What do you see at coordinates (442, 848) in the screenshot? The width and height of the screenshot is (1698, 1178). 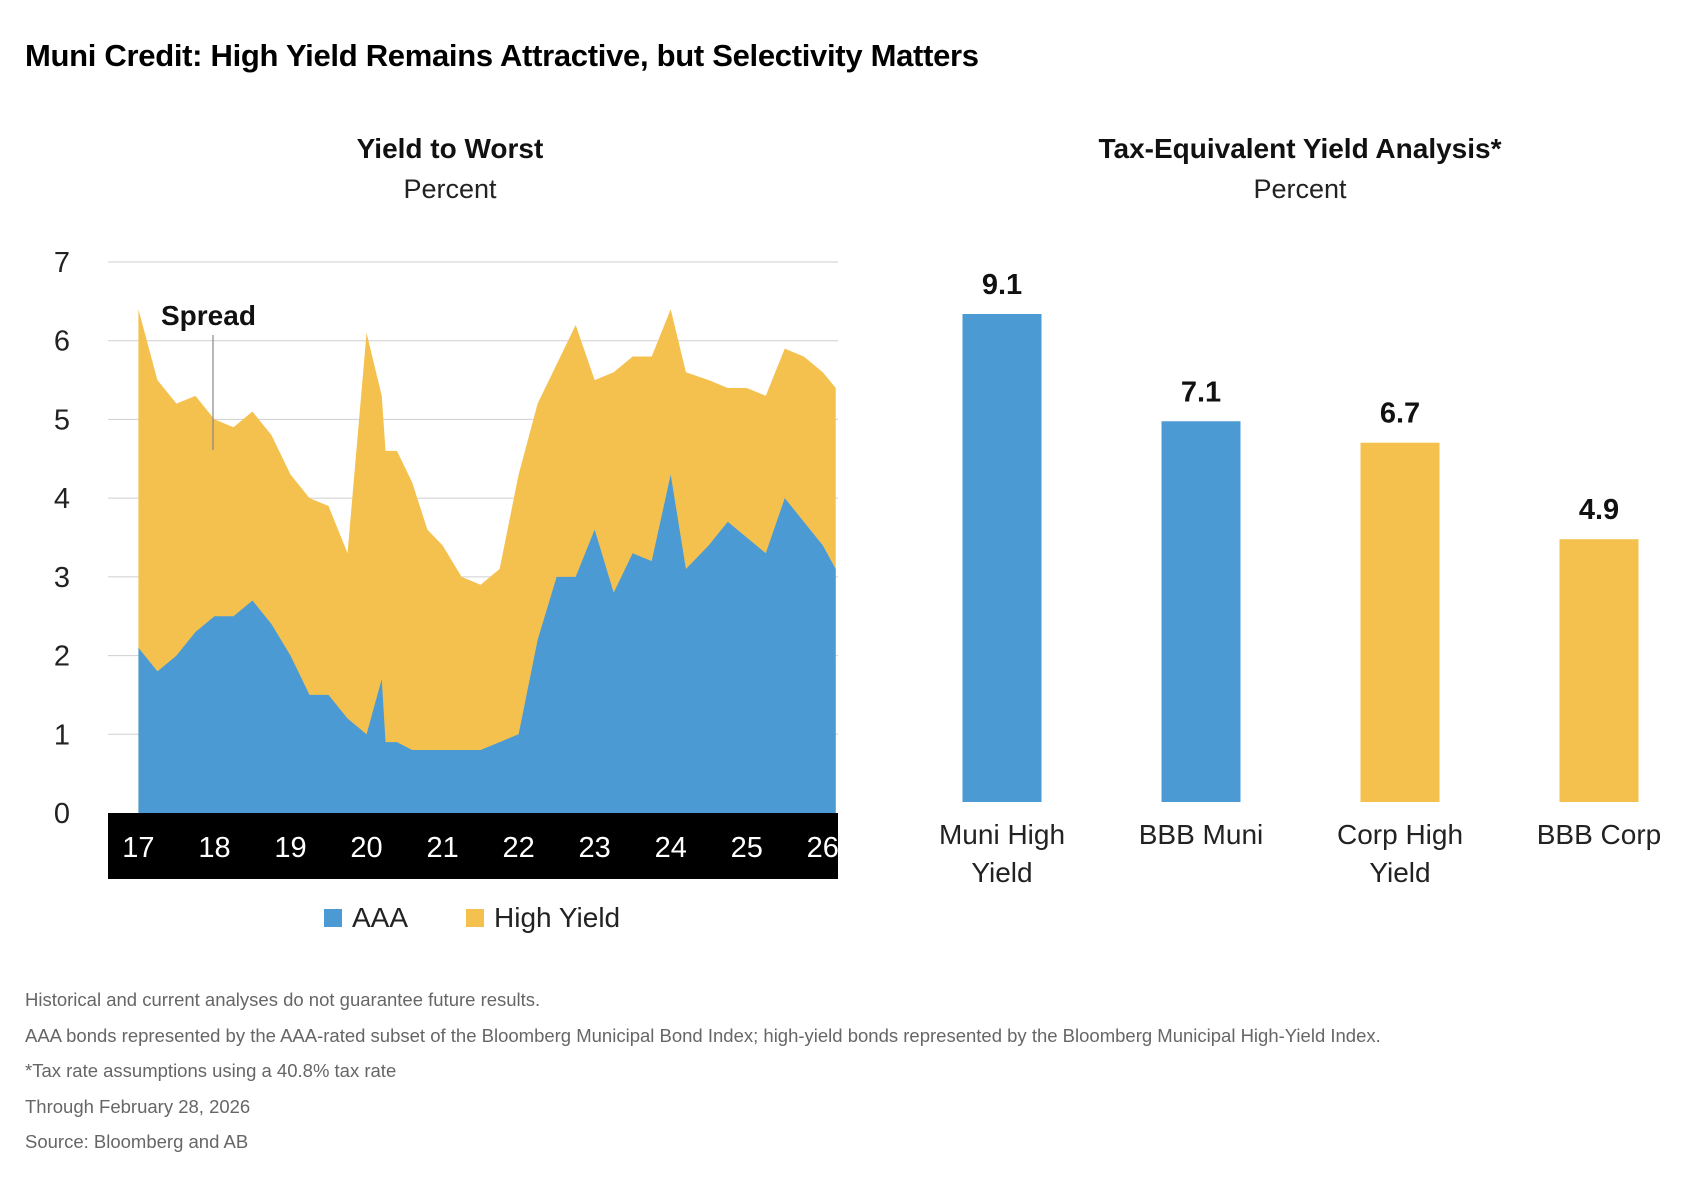 I see `x-tick-label: 21` at bounding box center [442, 848].